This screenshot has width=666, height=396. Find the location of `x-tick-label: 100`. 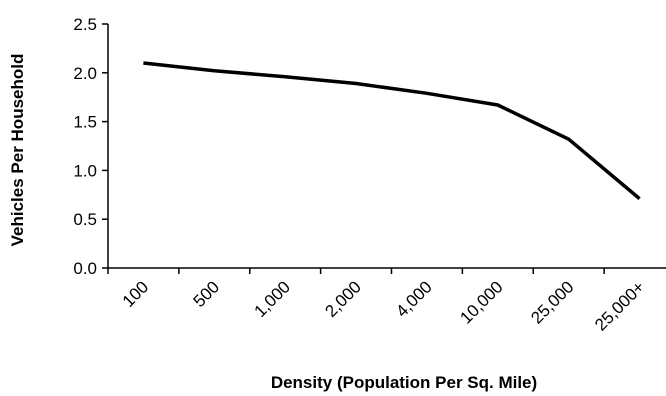

x-tick-label: 100 is located at coordinates (135, 293).